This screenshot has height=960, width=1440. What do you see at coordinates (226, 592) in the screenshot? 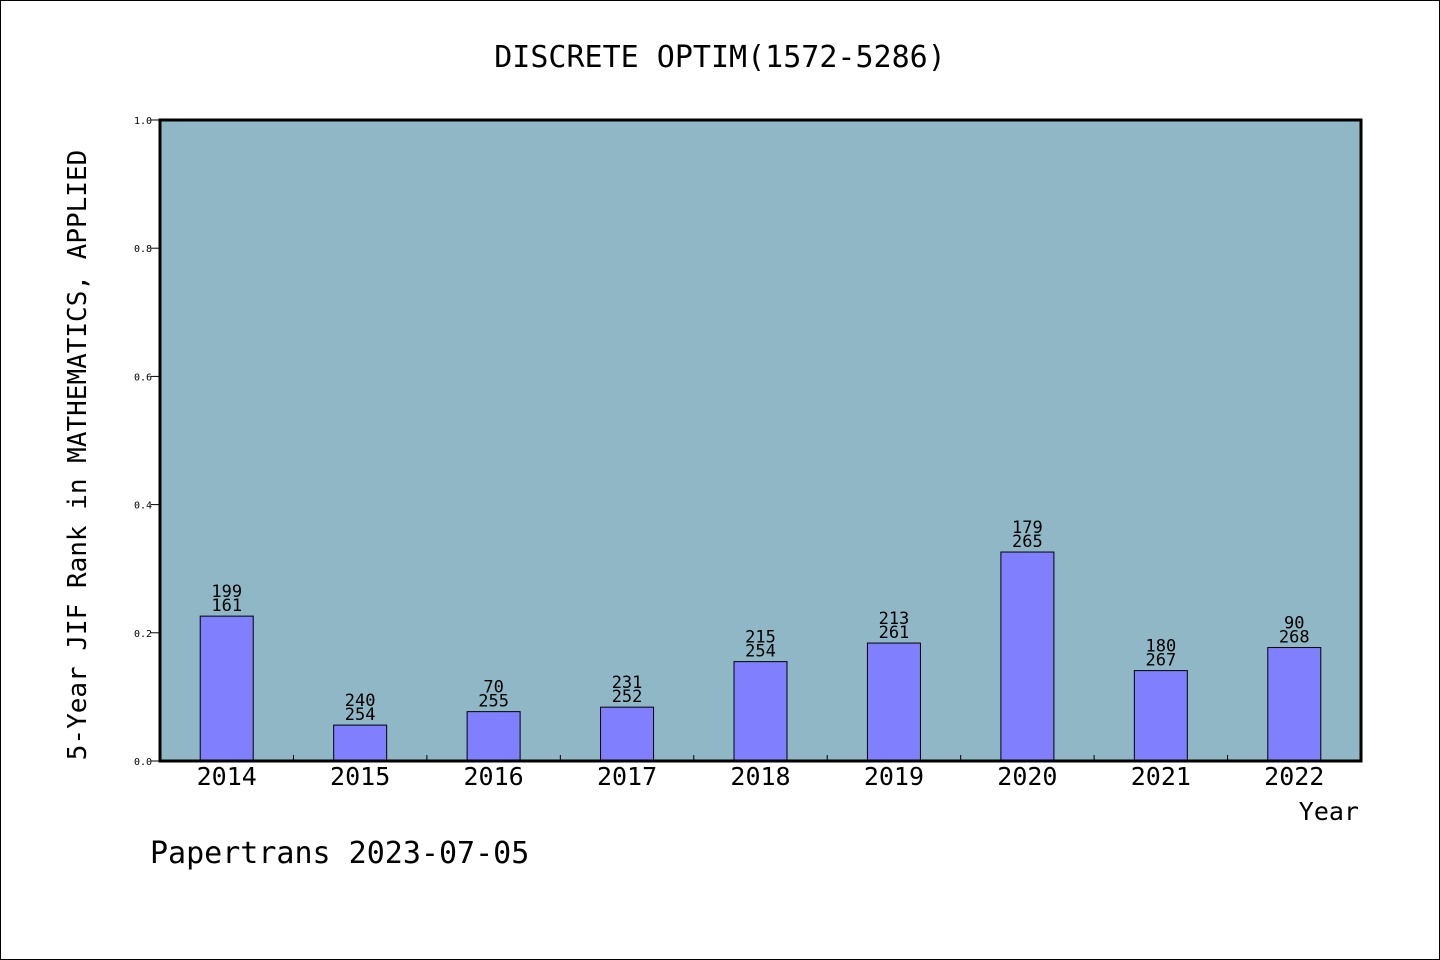
I see `bar-rank-label: 199` at bounding box center [226, 592].